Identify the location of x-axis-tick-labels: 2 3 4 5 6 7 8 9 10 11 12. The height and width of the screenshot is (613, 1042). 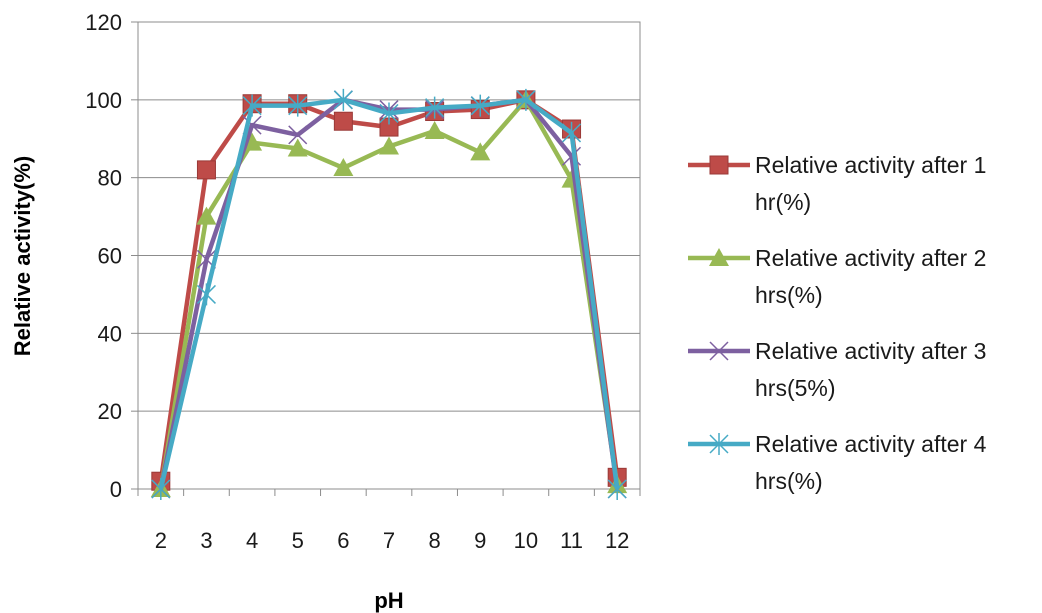
(392, 540).